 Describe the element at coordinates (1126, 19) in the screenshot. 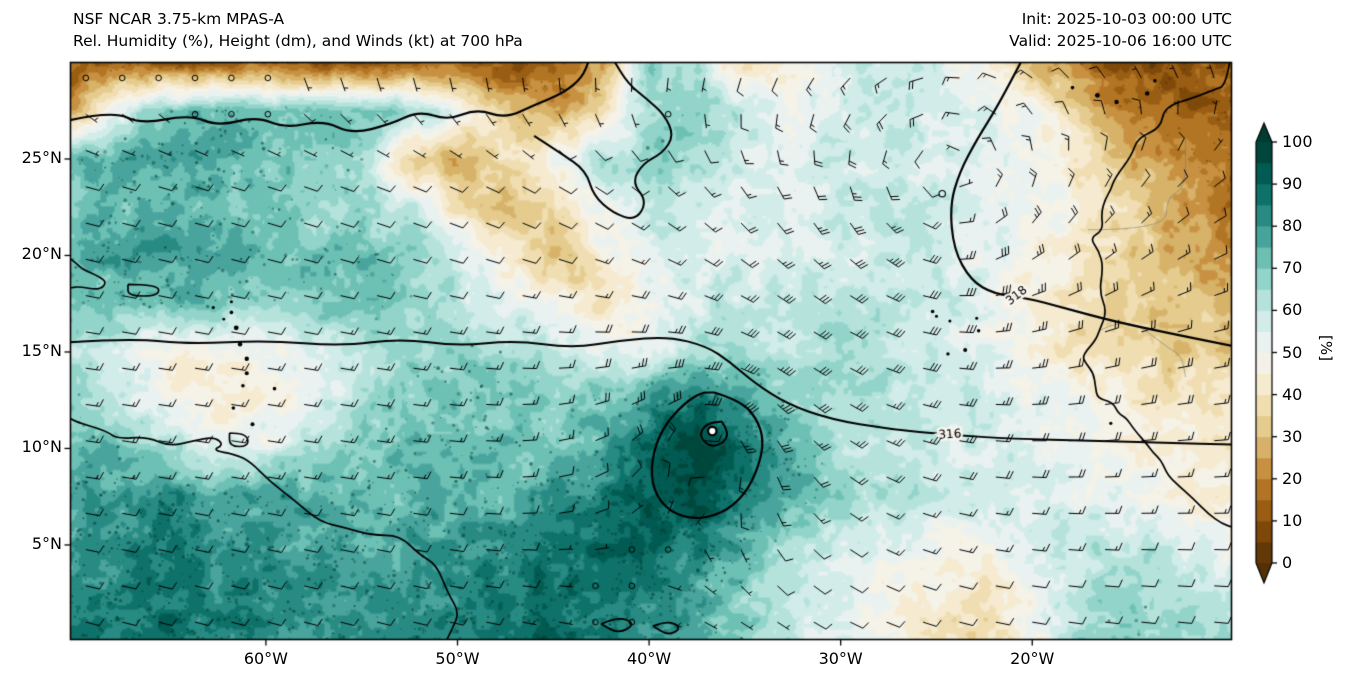

I see `init-time-label: Init: 2025-10-03 00:00 UTC` at that location.